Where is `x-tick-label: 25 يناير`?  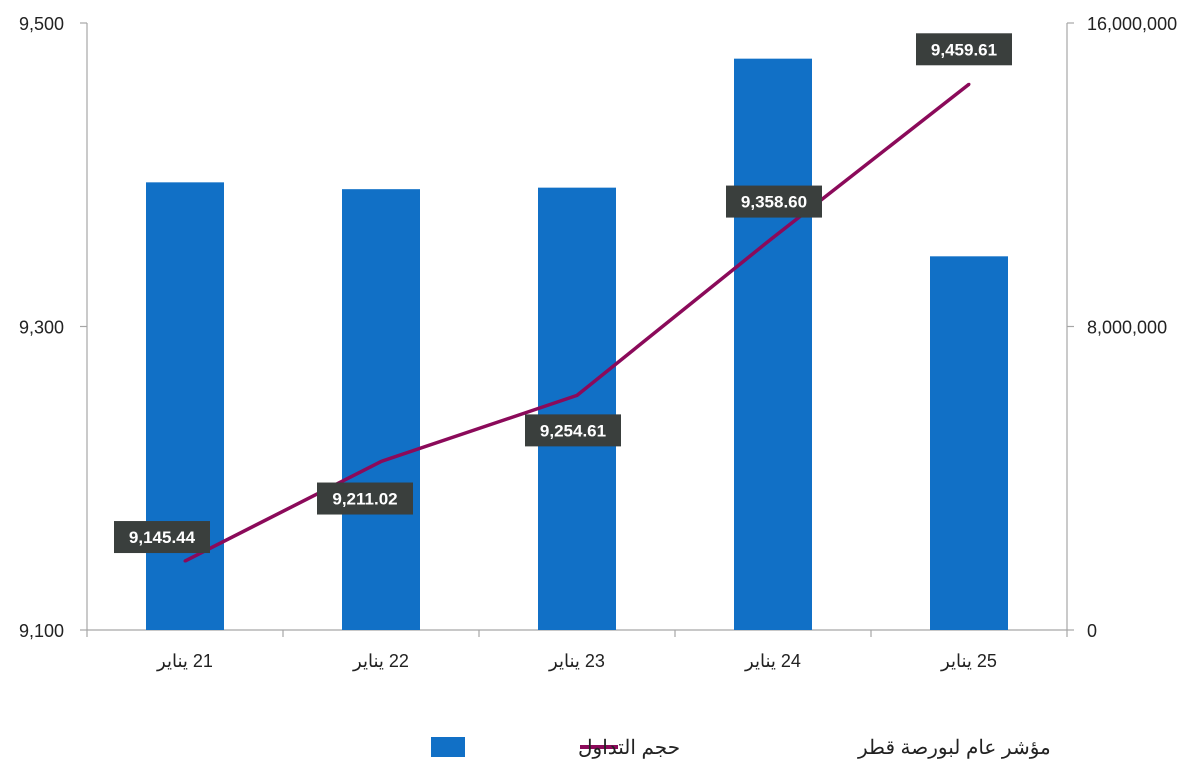
x-tick-label: 25 يناير is located at coordinates (968, 661).